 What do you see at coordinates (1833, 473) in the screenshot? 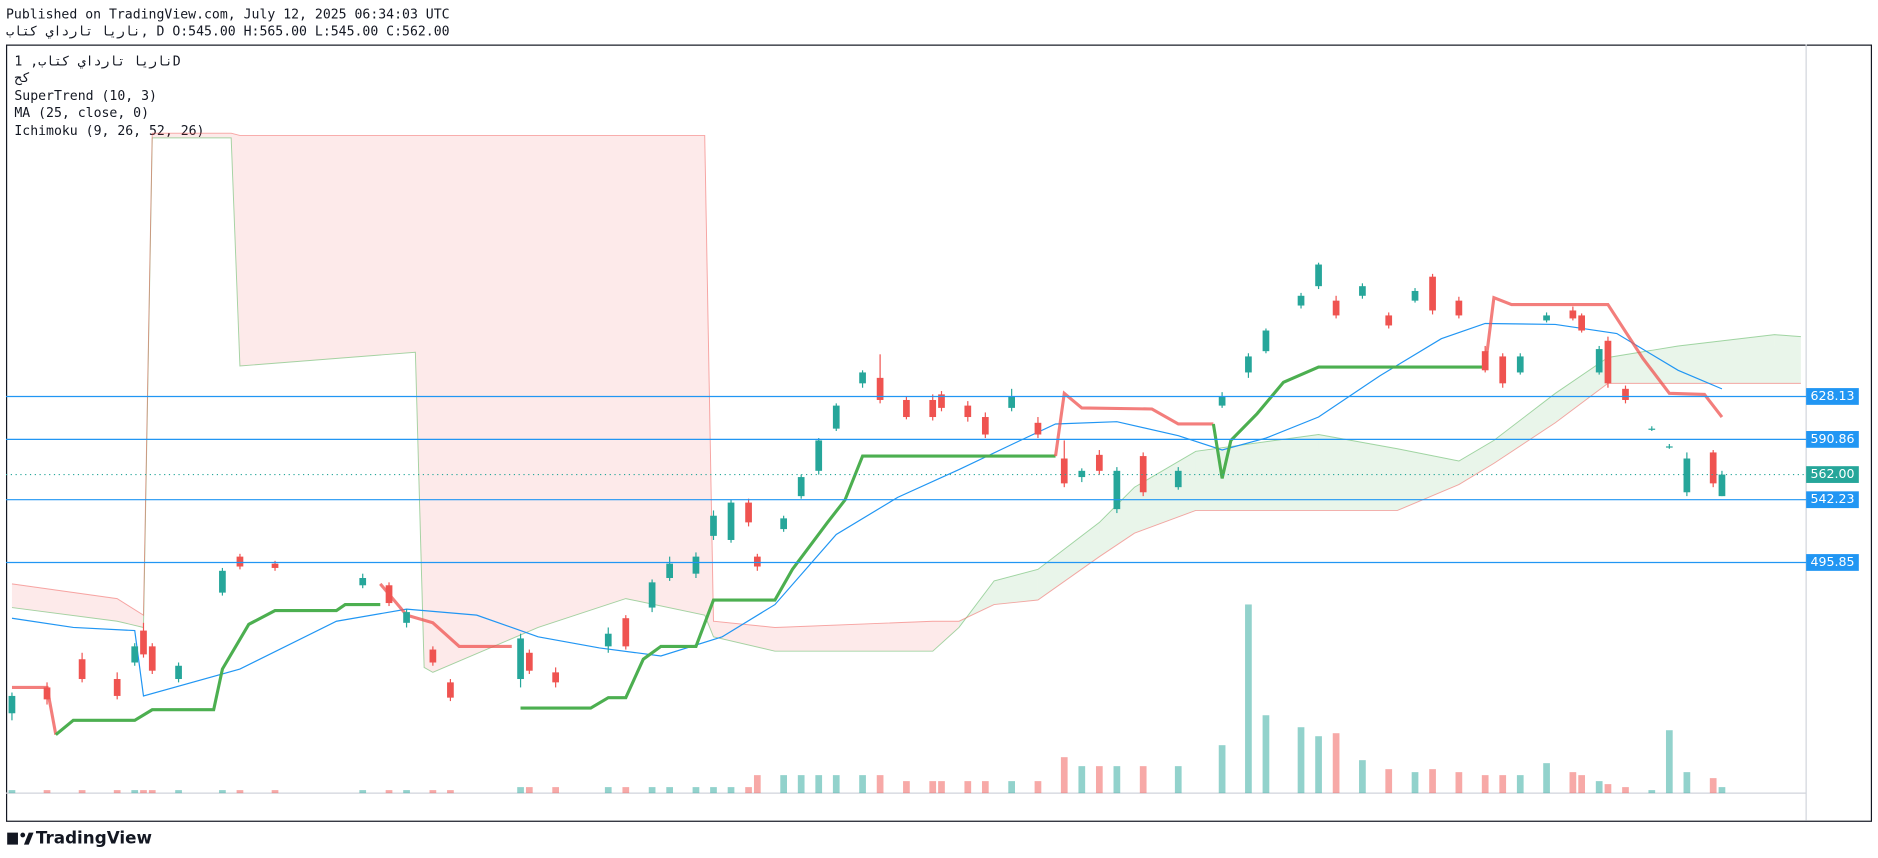
I see `level-label: 562.00` at bounding box center [1833, 473].